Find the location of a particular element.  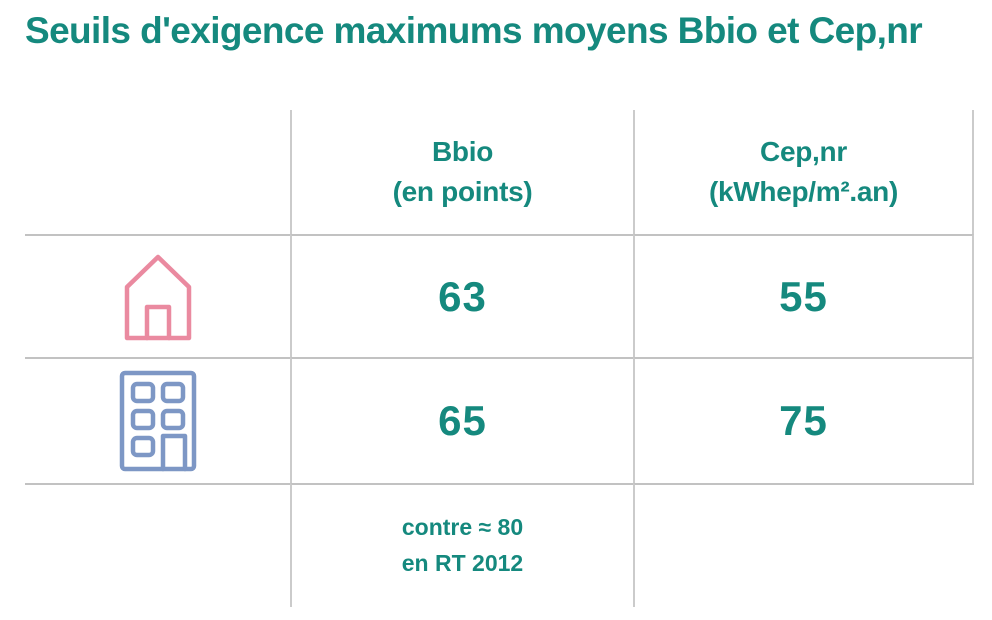

footer-empty-right-cell is located at coordinates (803, 545).